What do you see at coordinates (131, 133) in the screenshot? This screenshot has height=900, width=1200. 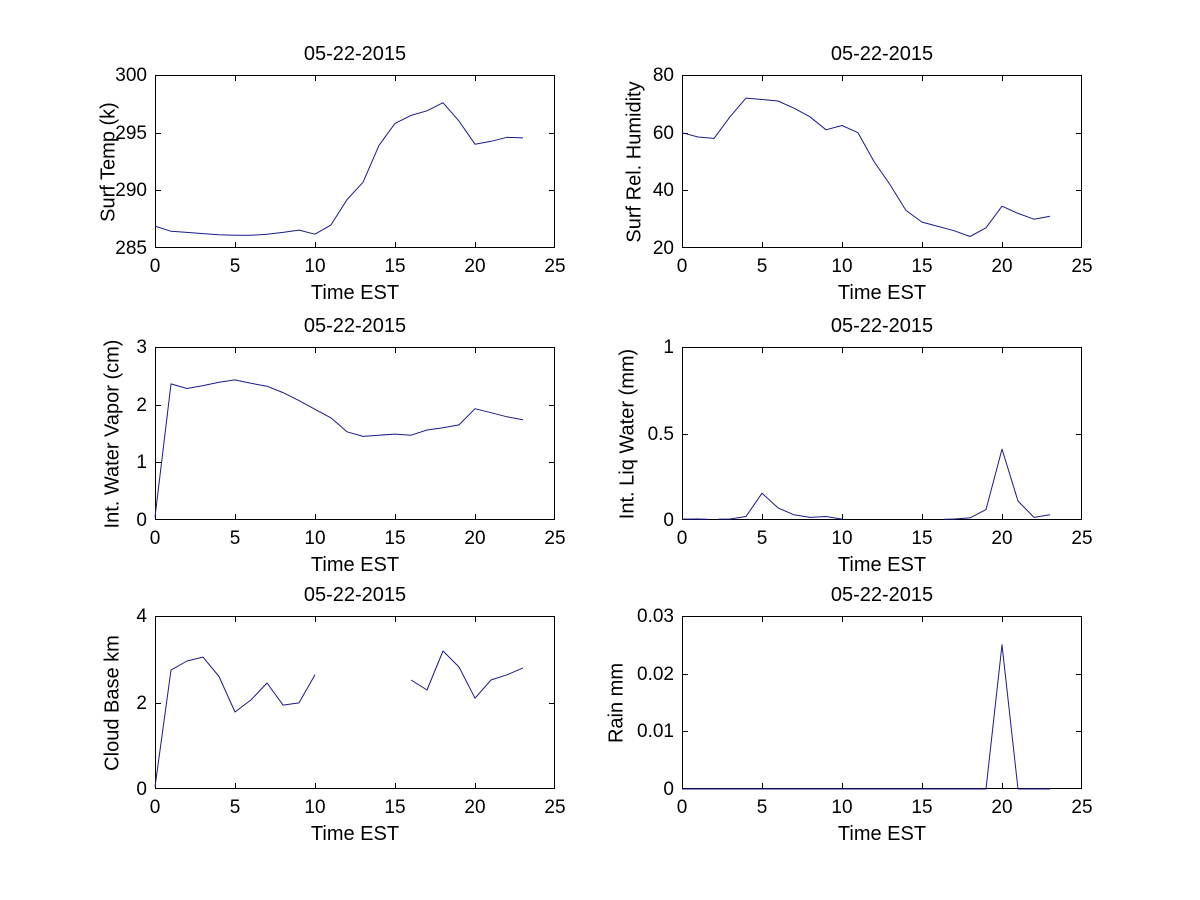 I see `y-tick-label: 295` at bounding box center [131, 133].